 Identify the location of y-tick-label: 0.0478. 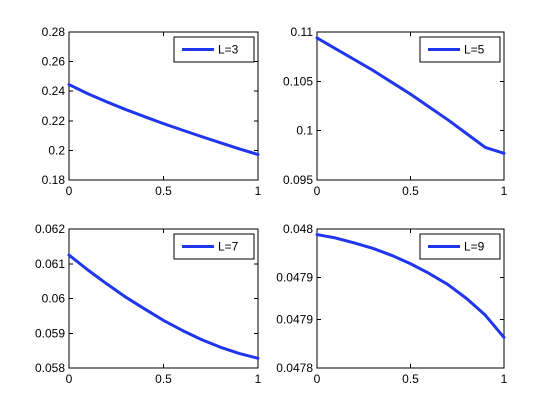
(294, 368).